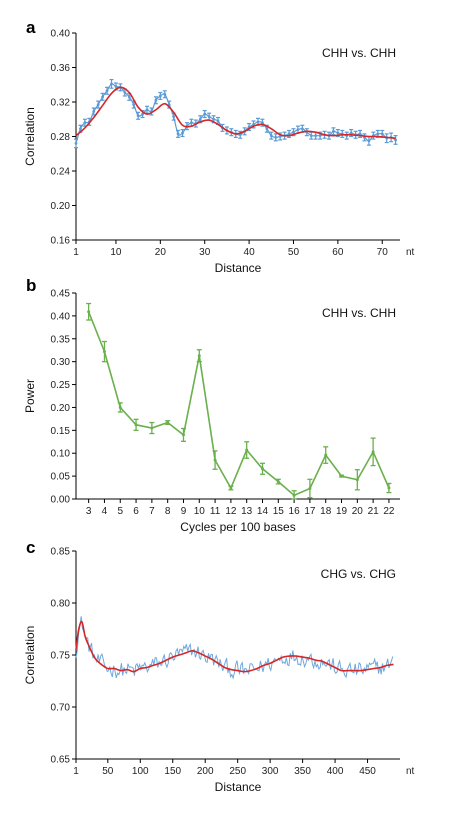 This screenshot has height=817, width=474. I want to click on x-tick-label: 250, so click(237, 771).